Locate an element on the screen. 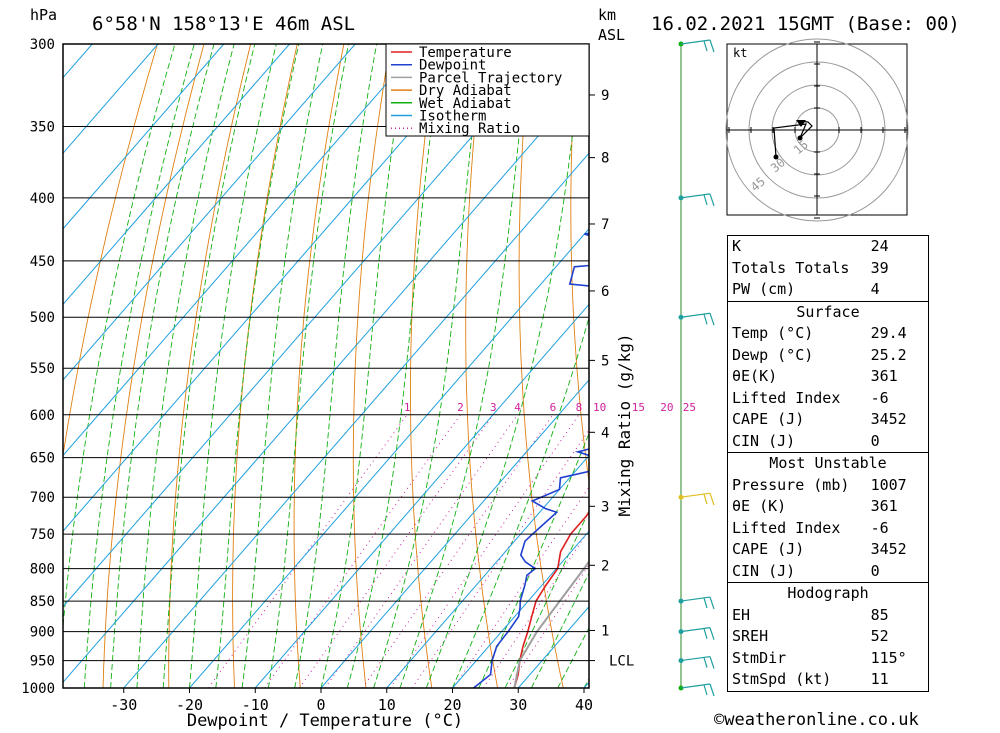  pressure-tick-label: 600 is located at coordinates (42, 416).